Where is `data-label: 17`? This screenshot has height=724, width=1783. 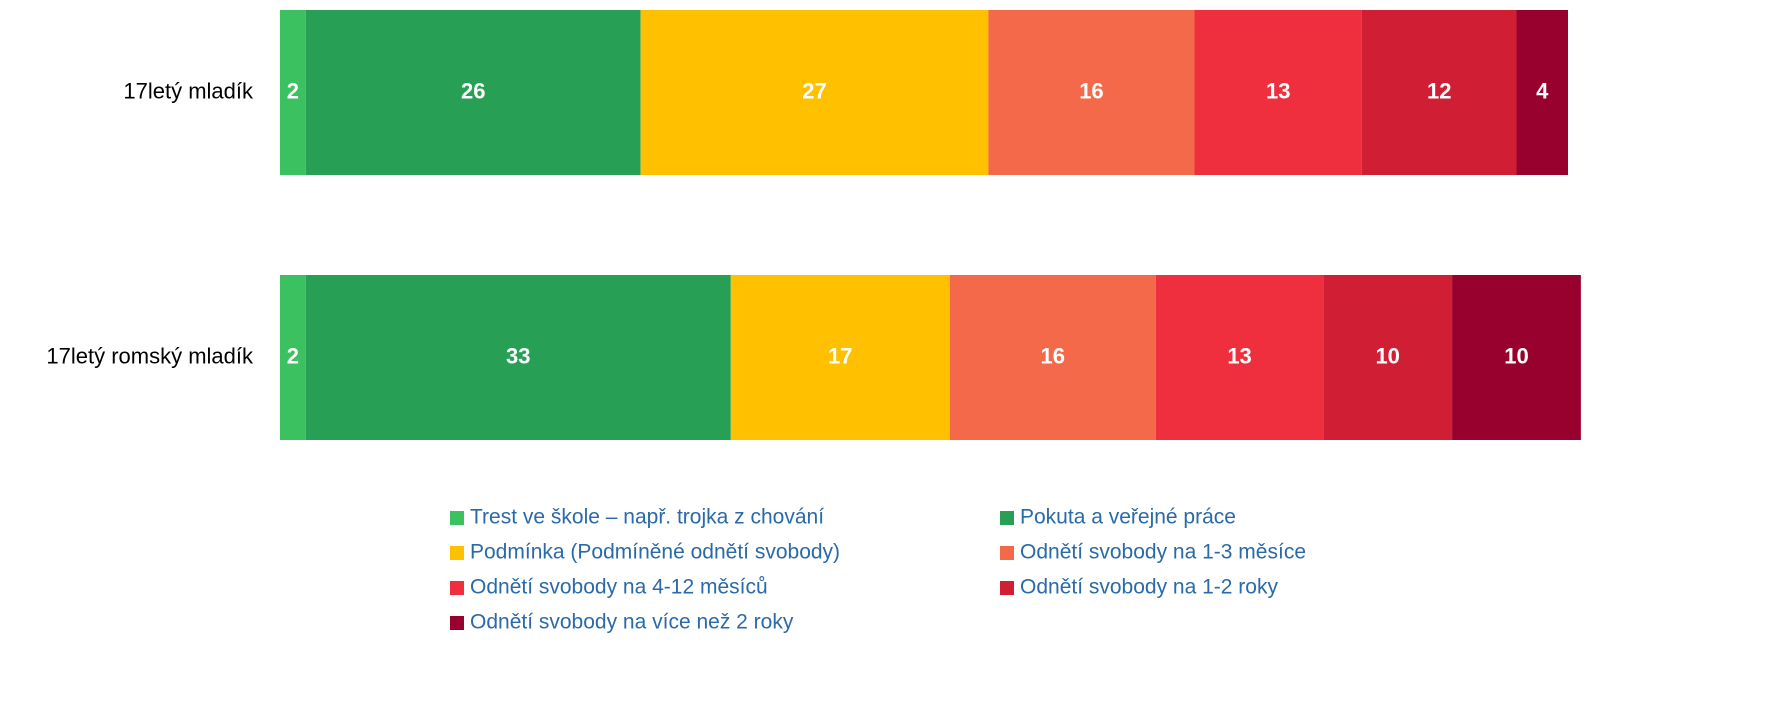 data-label: 17 is located at coordinates (840, 355).